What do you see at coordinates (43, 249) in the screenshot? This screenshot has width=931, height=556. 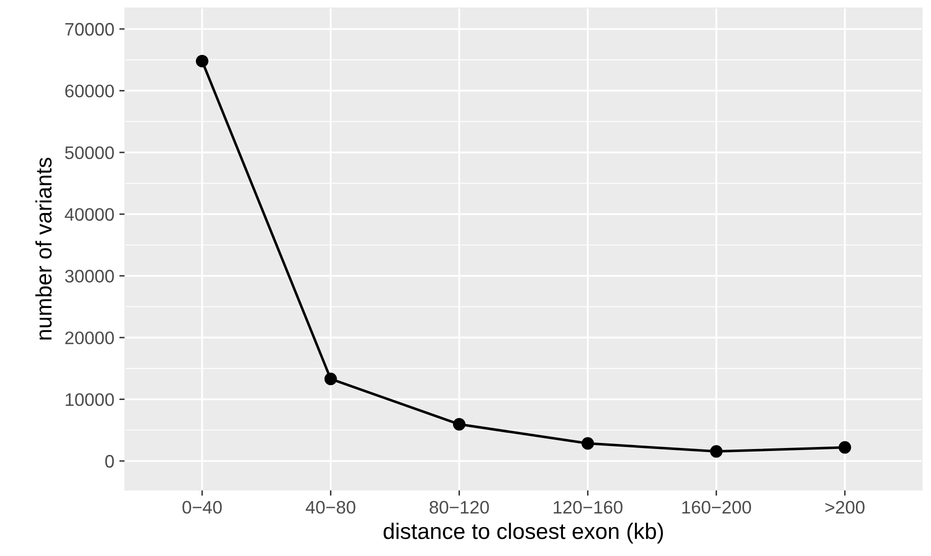 I see `y-axis-title: number of variants` at bounding box center [43, 249].